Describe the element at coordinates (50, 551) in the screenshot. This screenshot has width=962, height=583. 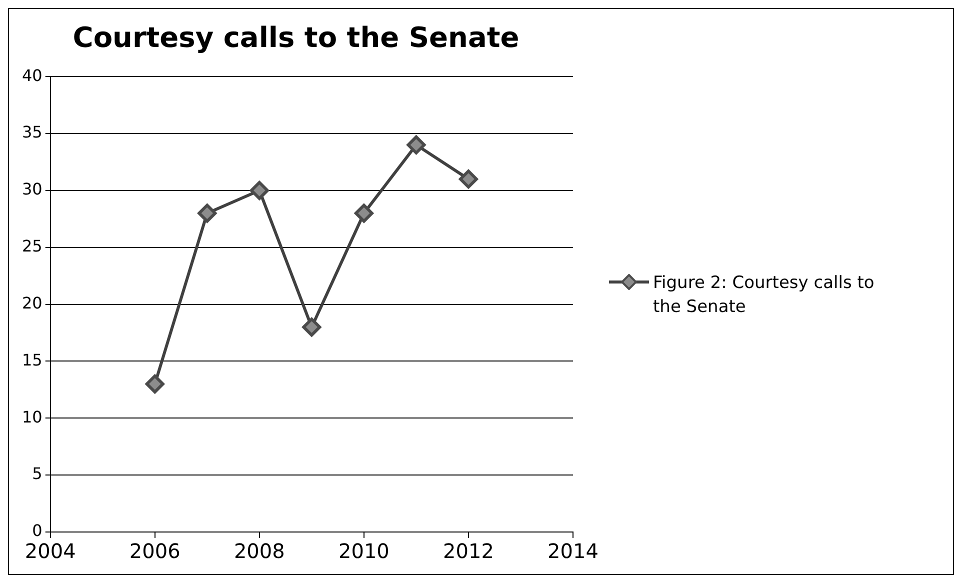
I see `x-tick-label: 2004` at that location.